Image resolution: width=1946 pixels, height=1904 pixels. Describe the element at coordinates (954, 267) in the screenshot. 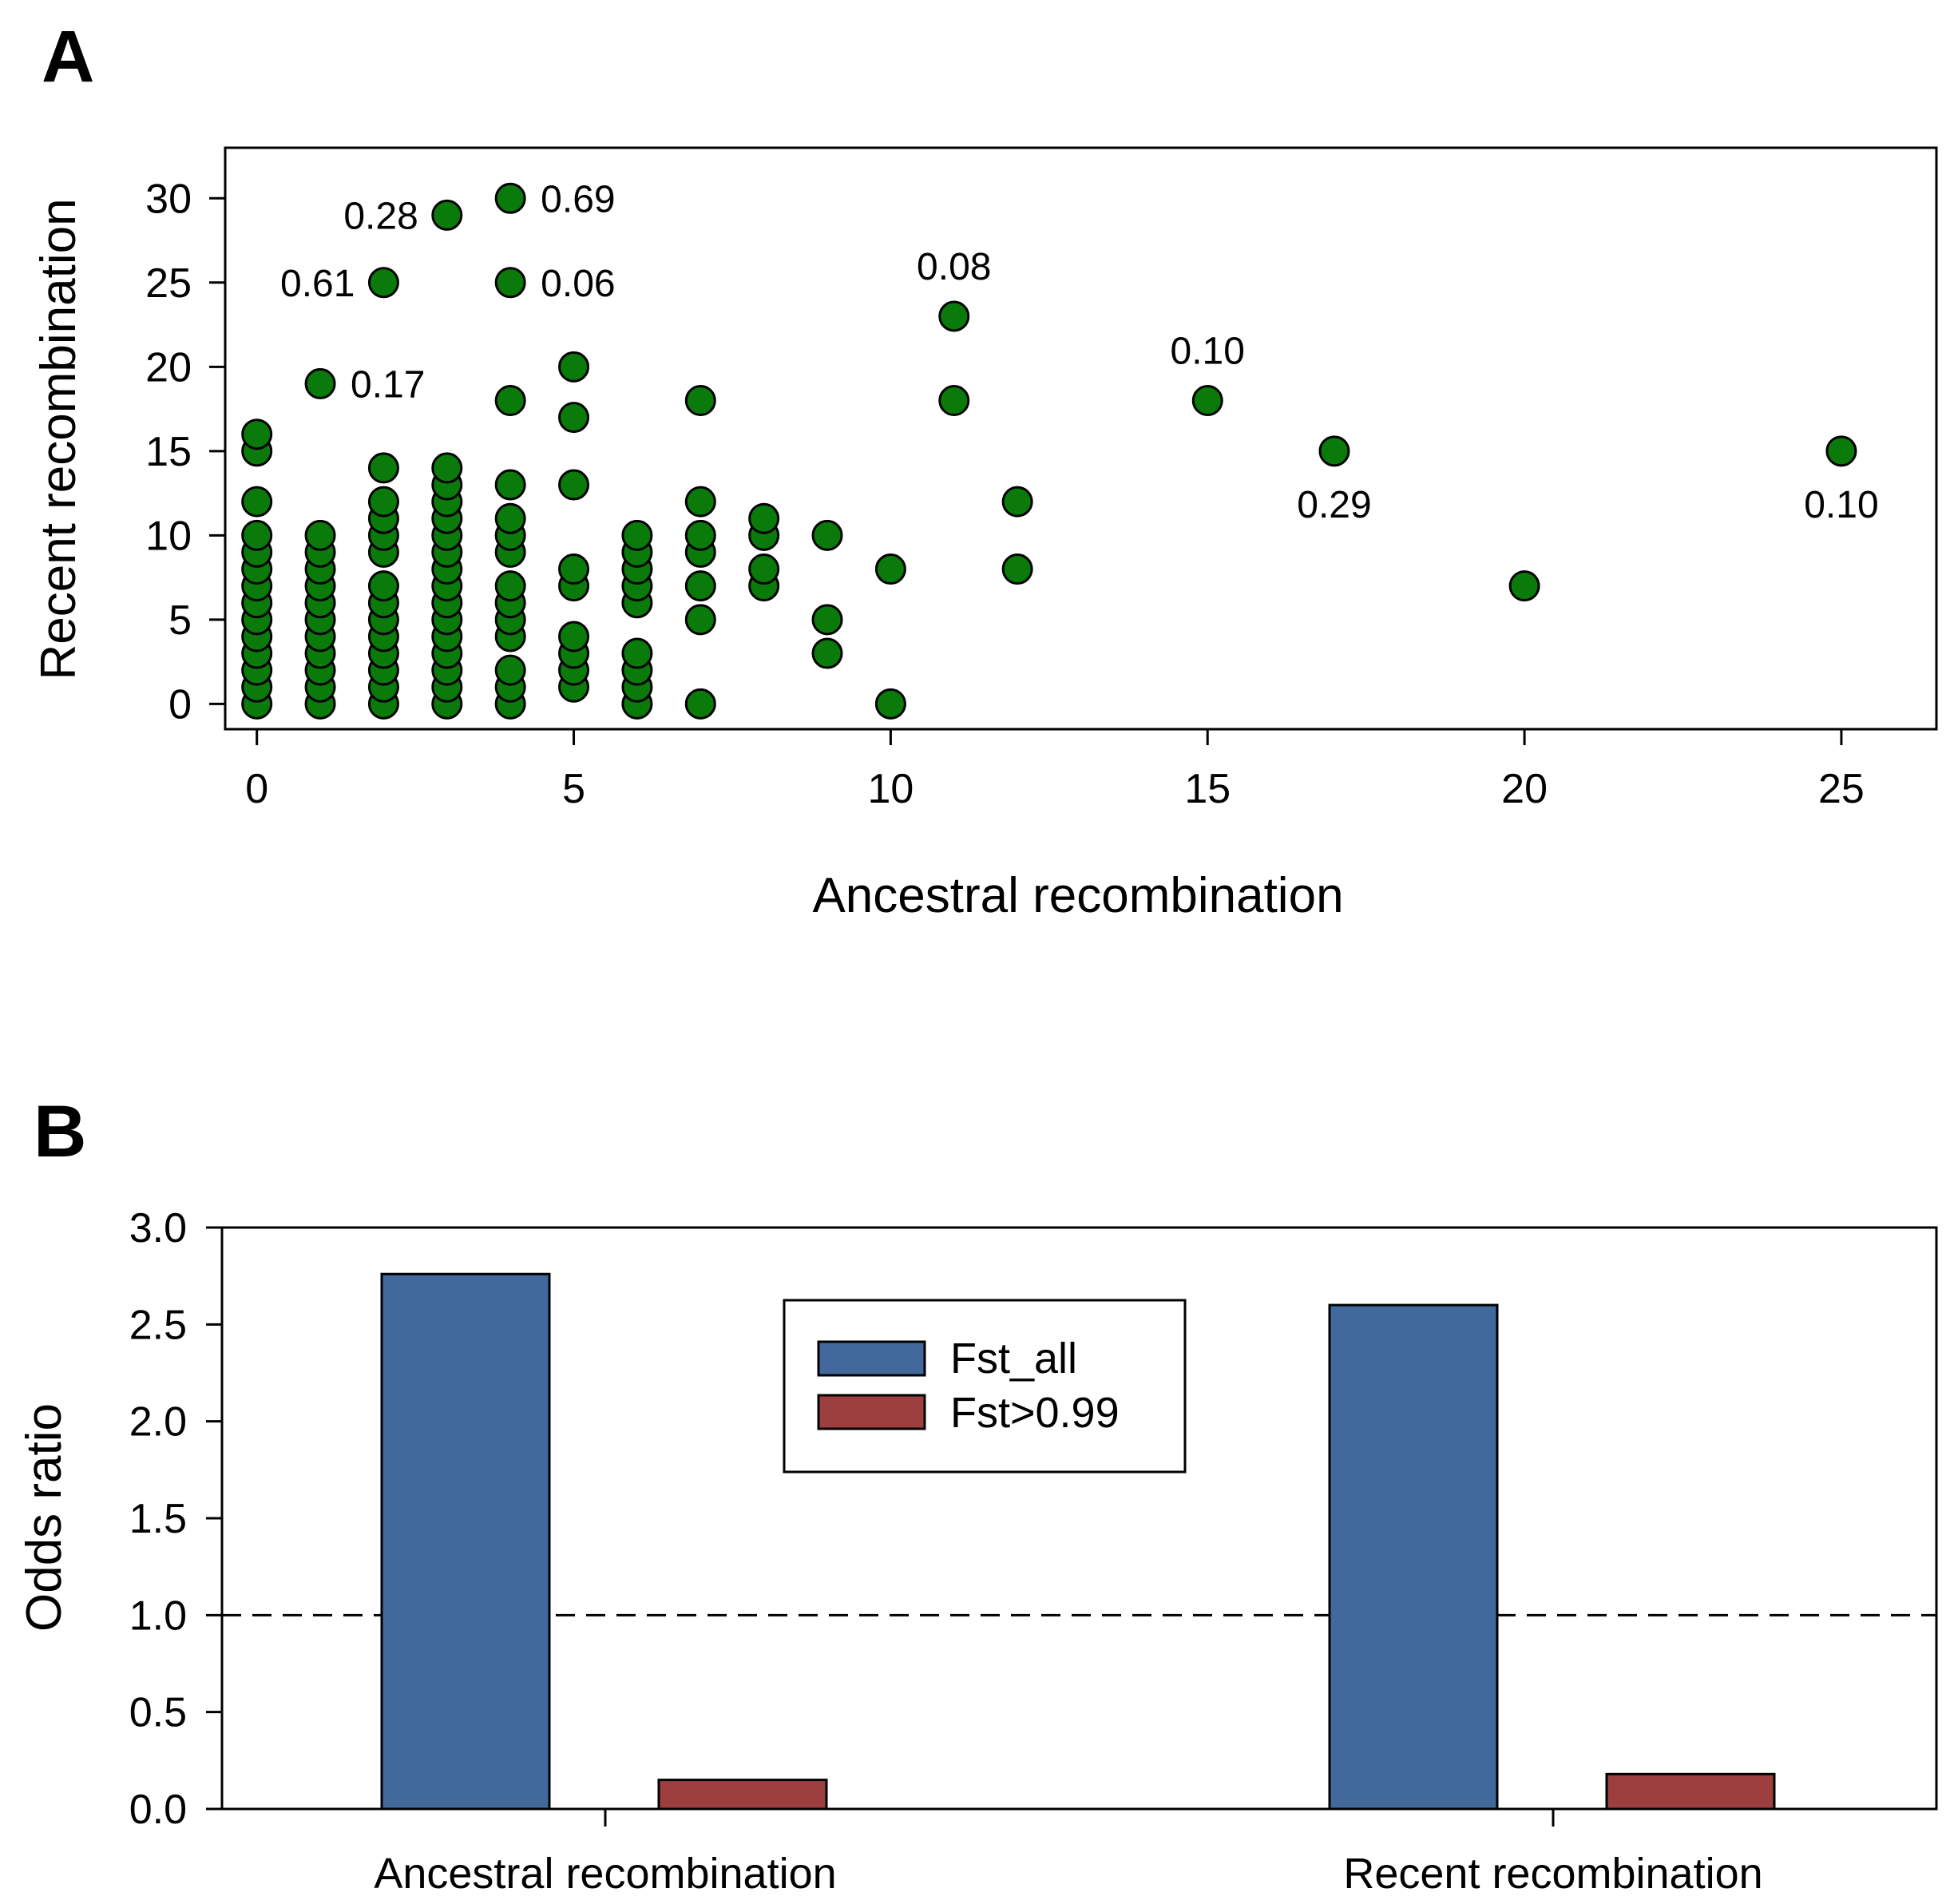

I see `point-annotation: 0.08` at that location.